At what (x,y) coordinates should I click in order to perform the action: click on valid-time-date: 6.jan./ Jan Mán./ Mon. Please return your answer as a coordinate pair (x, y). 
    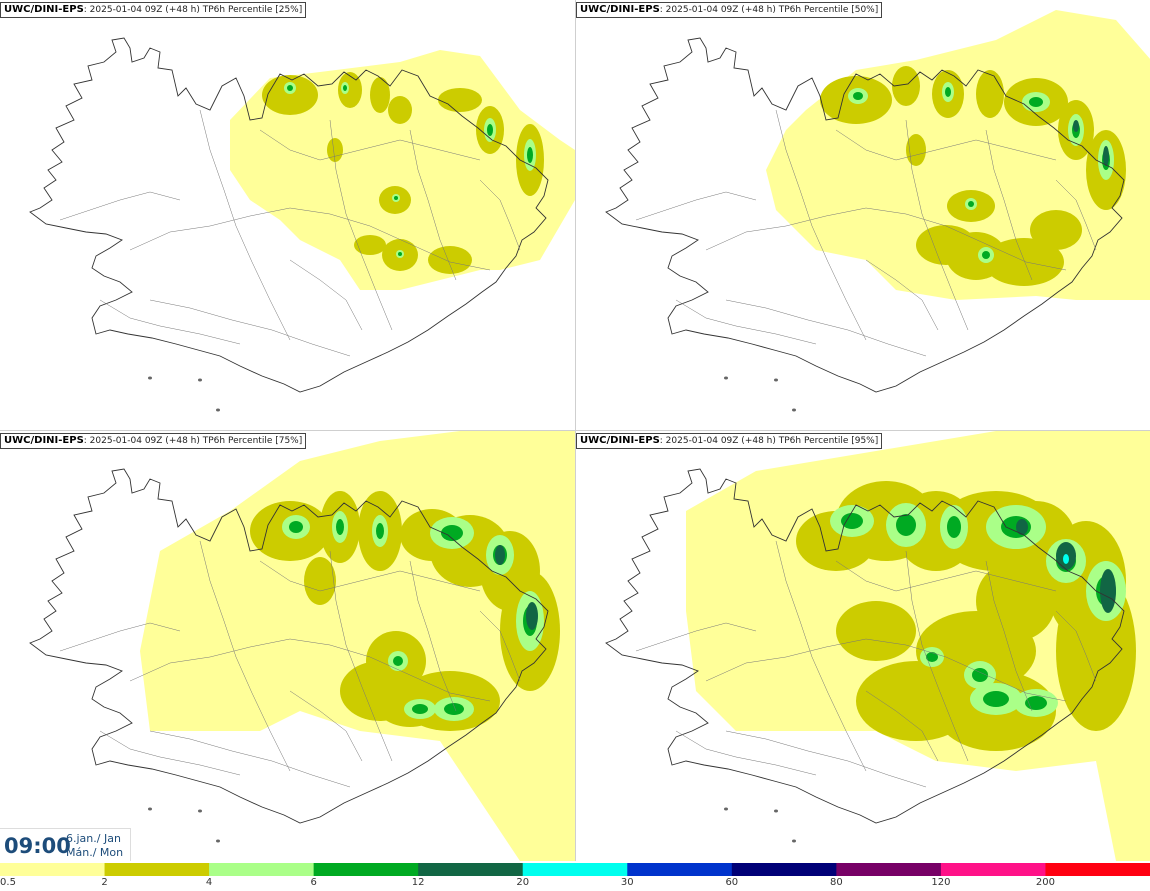
    Looking at the image, I should click on (94, 846).